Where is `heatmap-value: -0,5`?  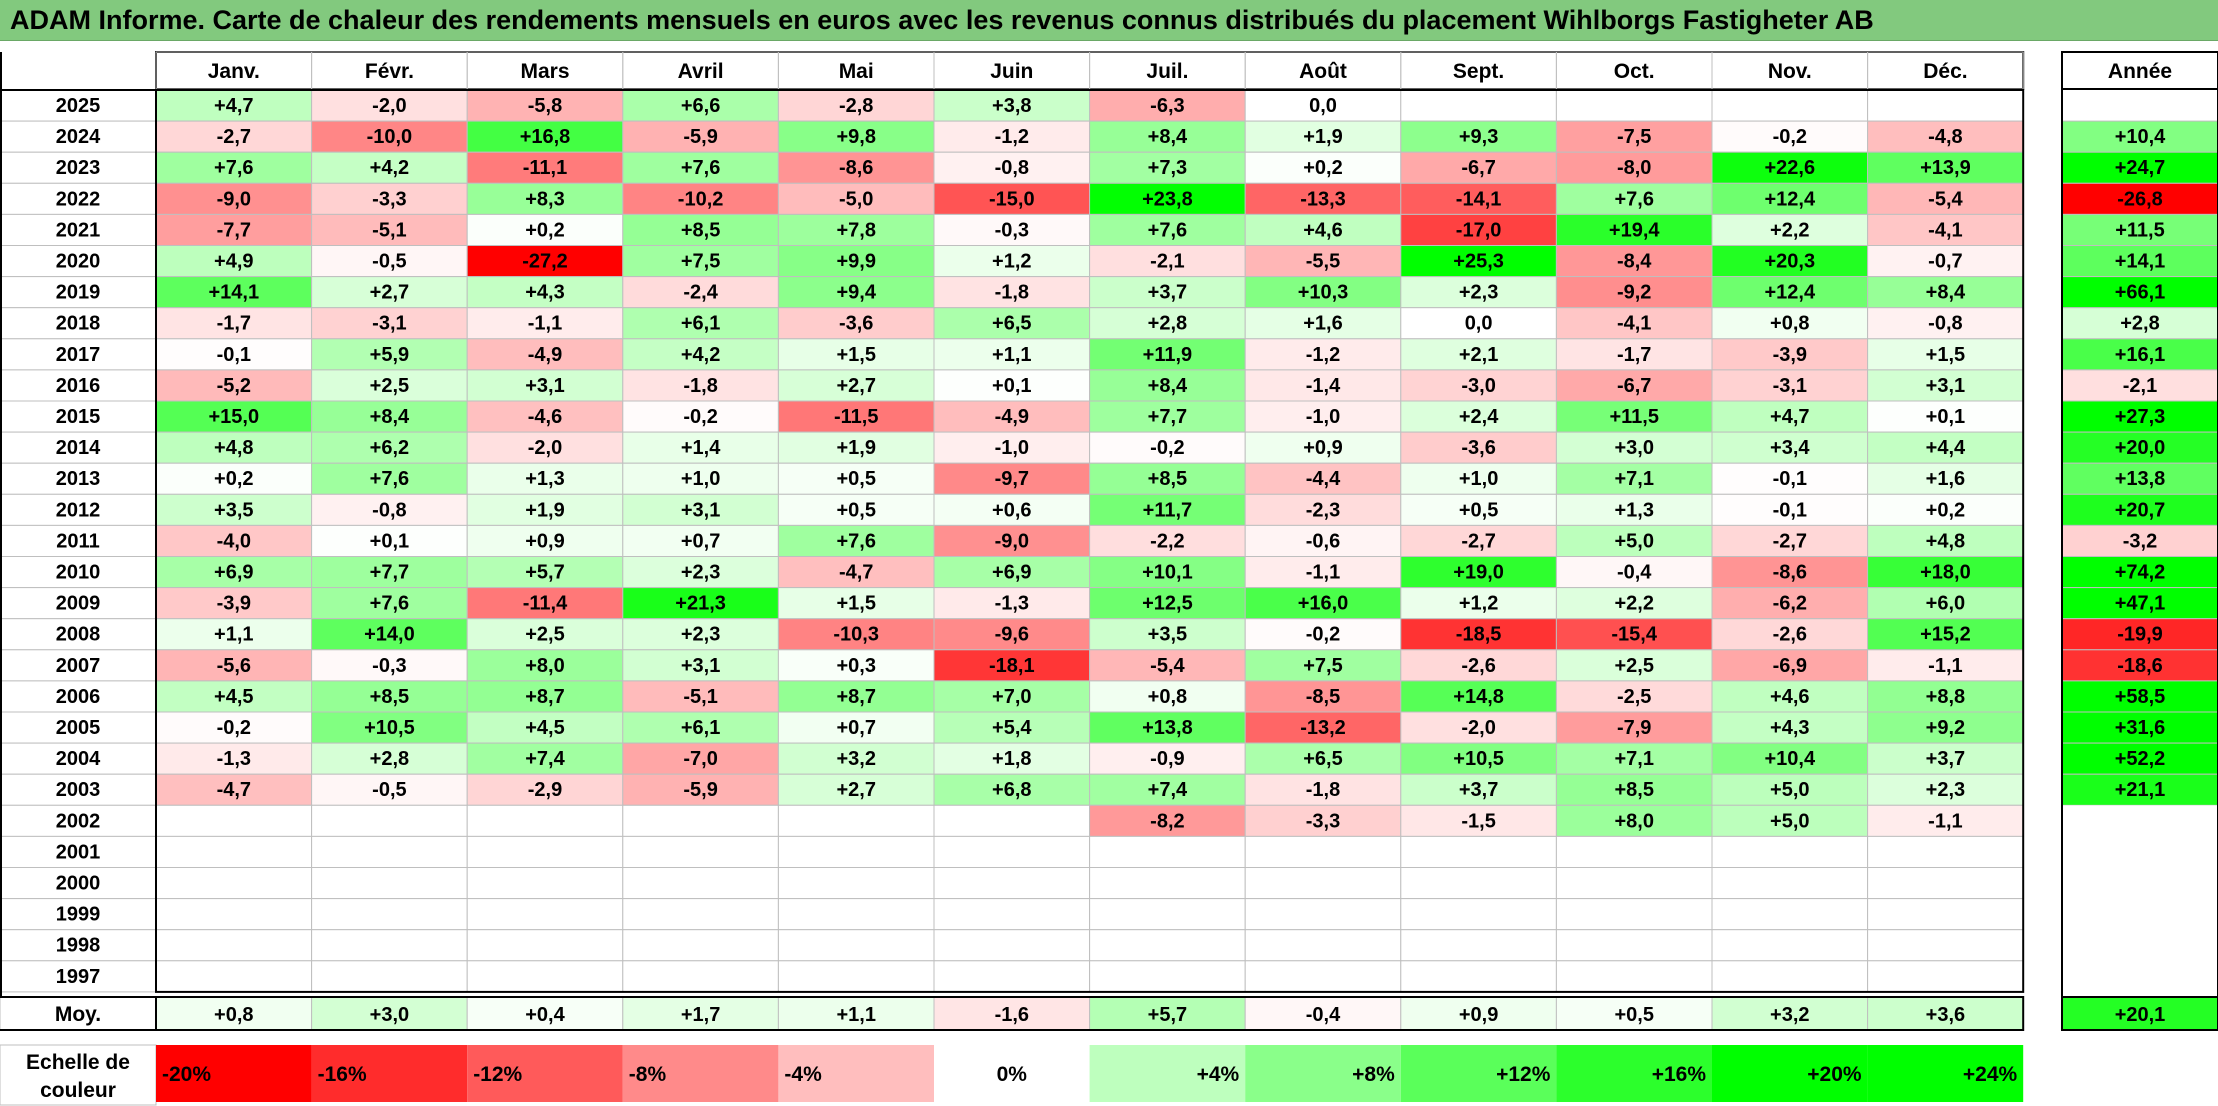 heatmap-value: -0,5 is located at coordinates (389, 262).